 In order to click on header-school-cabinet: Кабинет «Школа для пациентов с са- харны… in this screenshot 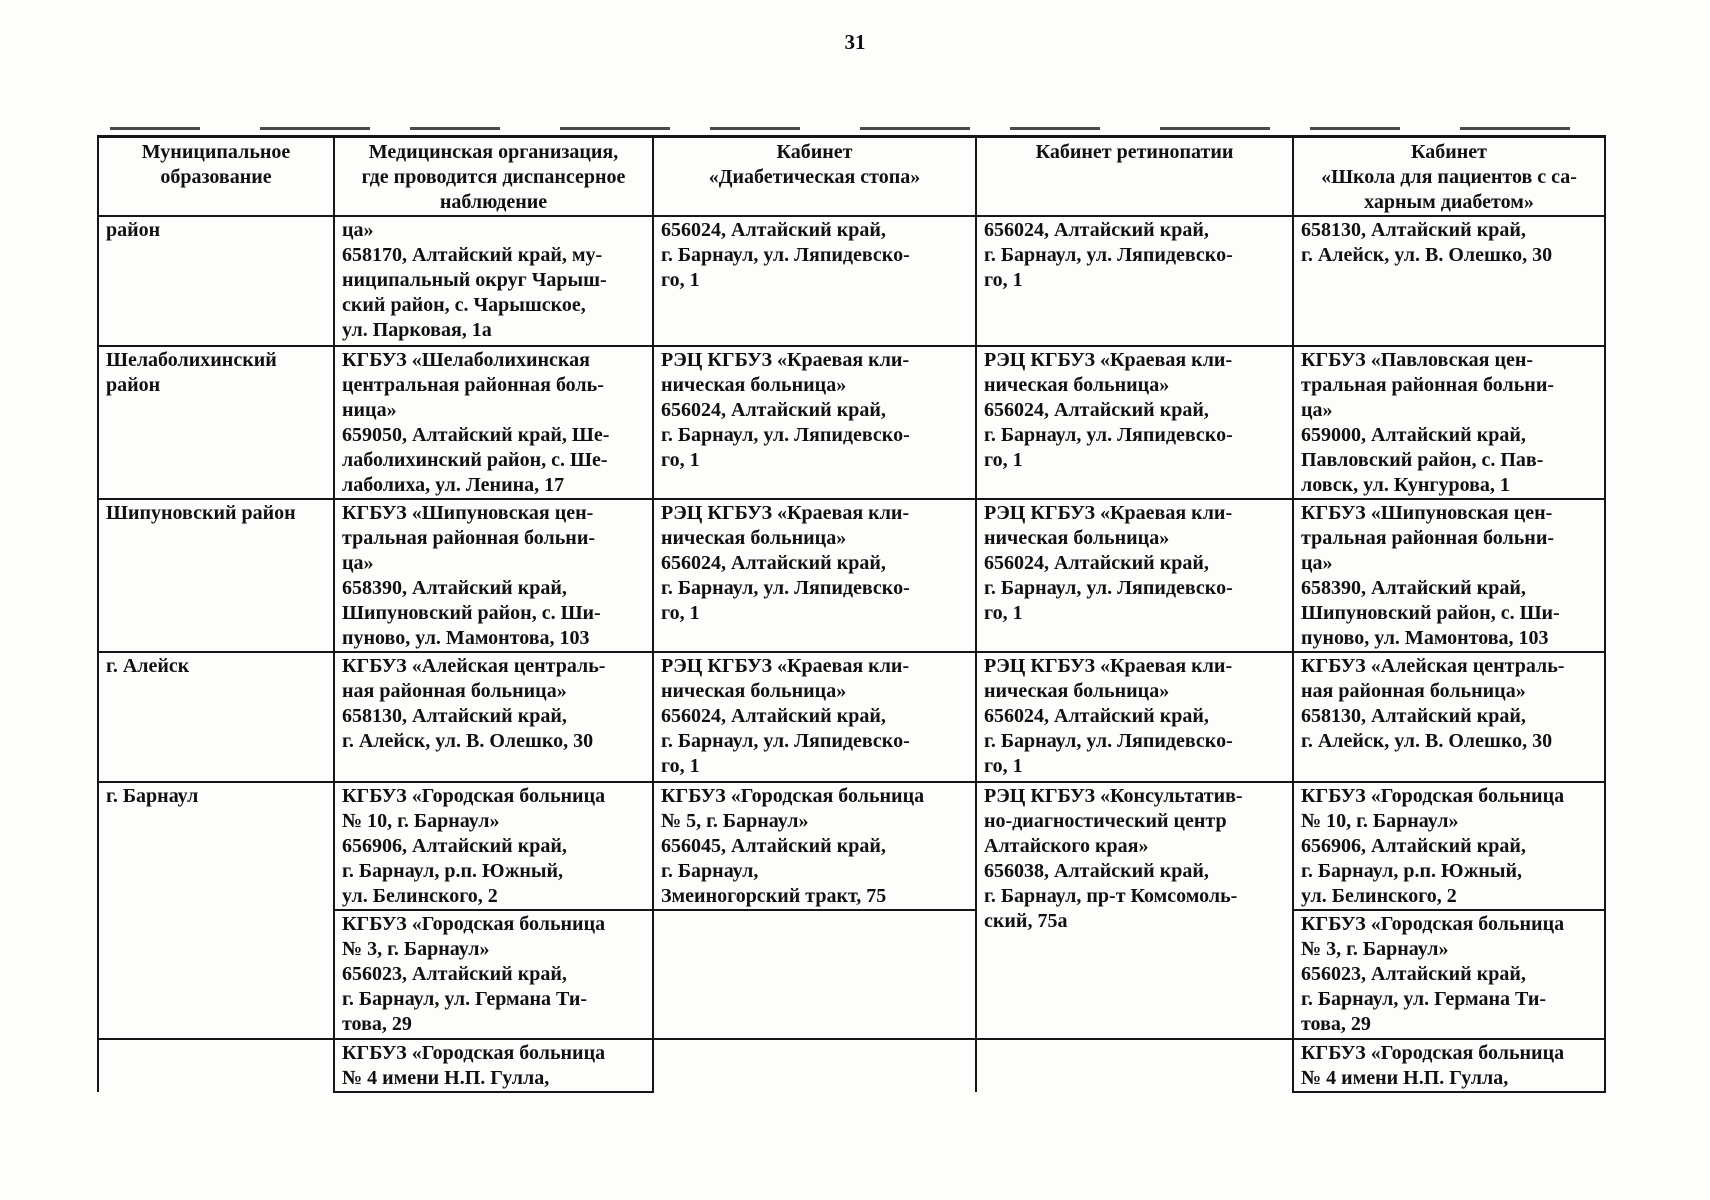, I will do `click(1449, 176)`.